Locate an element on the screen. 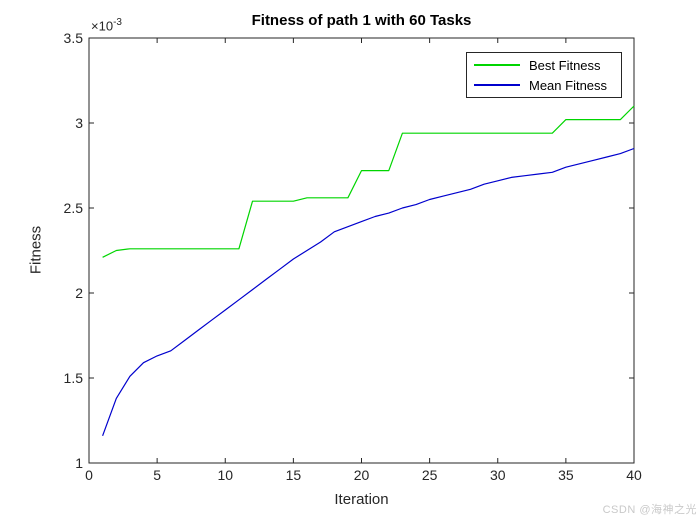 The width and height of the screenshot is (700, 525). watermark: CSDN @海神之光 is located at coordinates (649, 510).